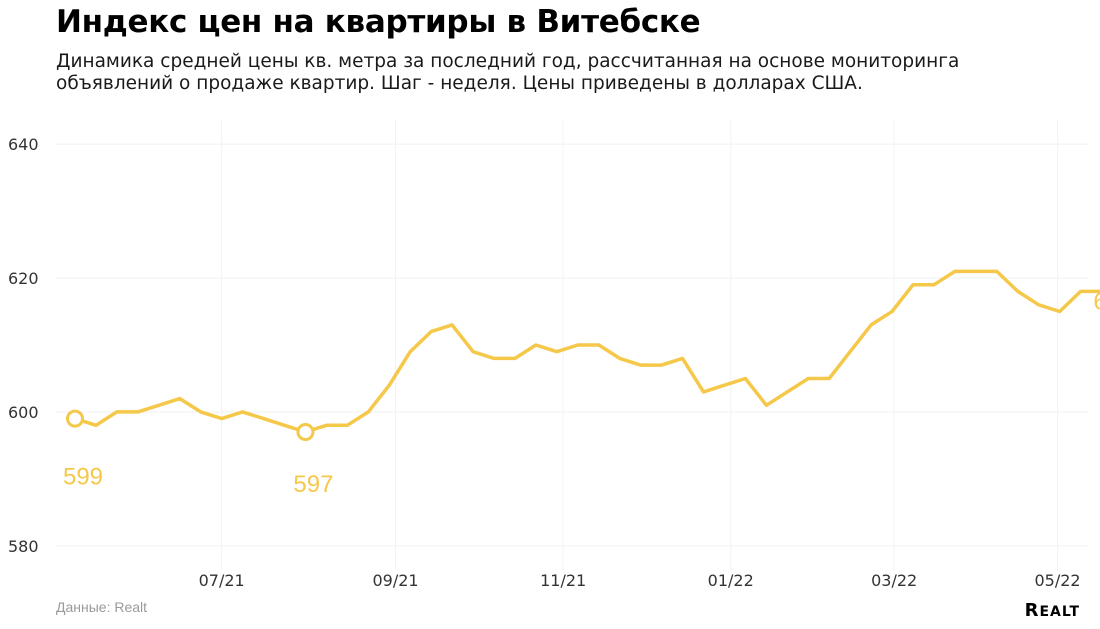 This screenshot has height=629, width=1100. What do you see at coordinates (23, 144) in the screenshot?
I see `y-tick-label: 640` at bounding box center [23, 144].